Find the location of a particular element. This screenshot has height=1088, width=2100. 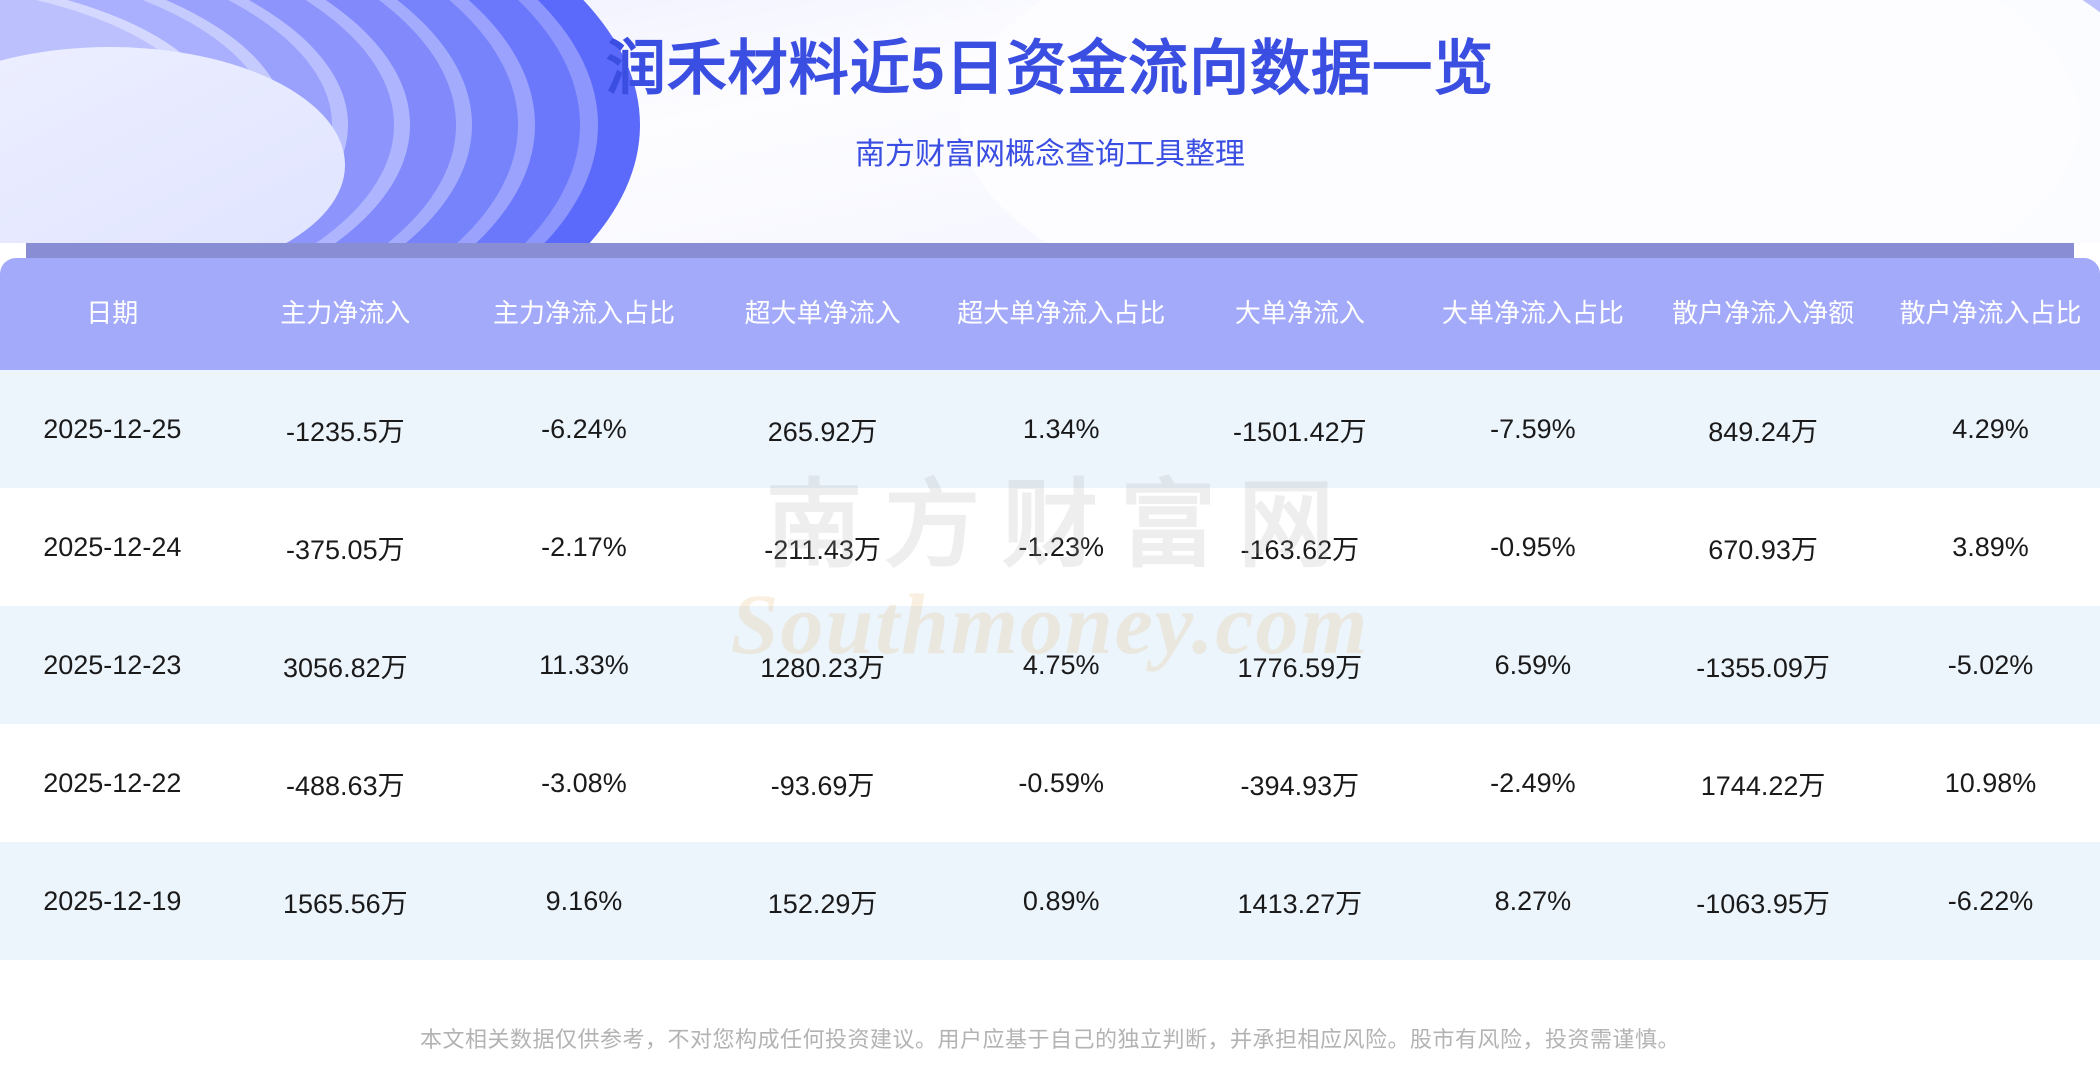

cell-value: 10.98% is located at coordinates (1990, 783).